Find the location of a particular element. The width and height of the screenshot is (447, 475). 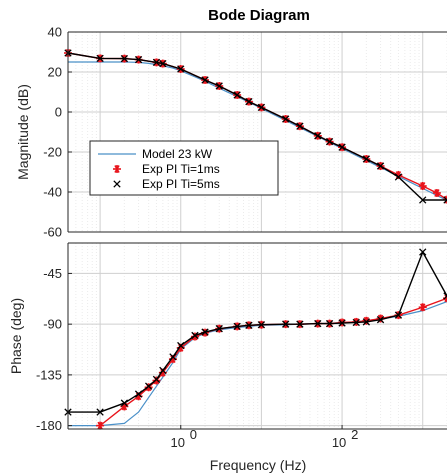

chart-title: Bode Diagram is located at coordinates (259, 15).